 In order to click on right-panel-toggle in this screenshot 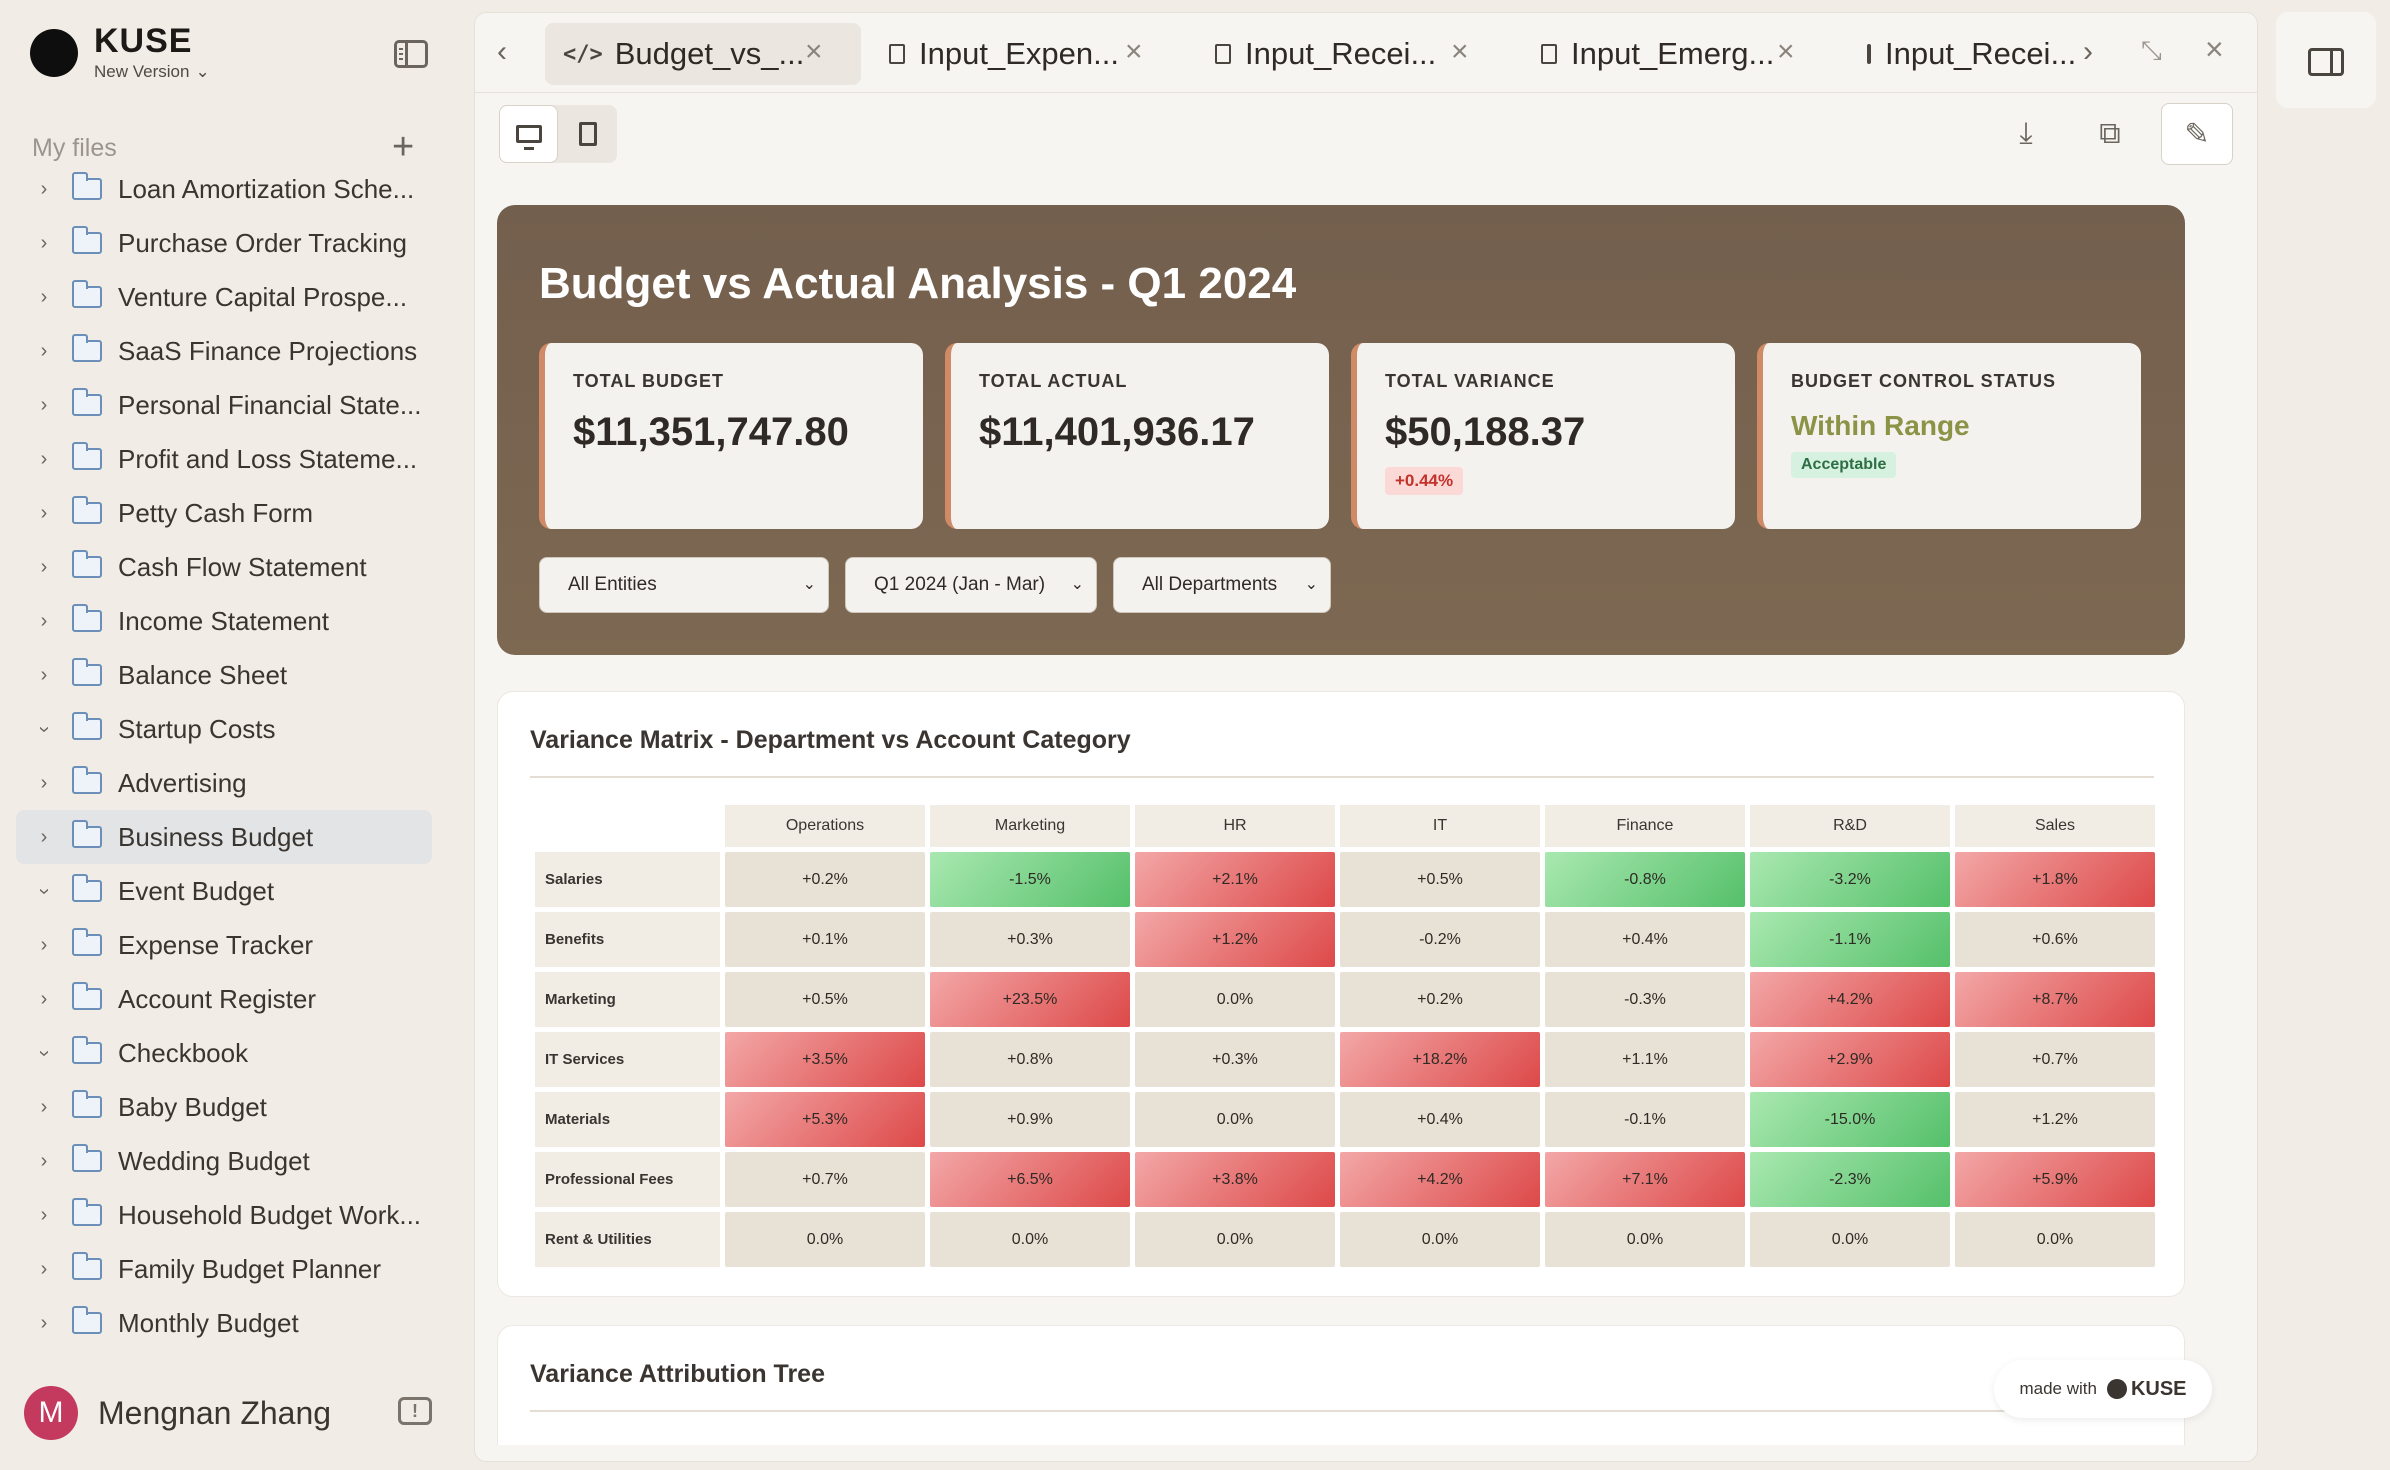, I will do `click(2326, 60)`.